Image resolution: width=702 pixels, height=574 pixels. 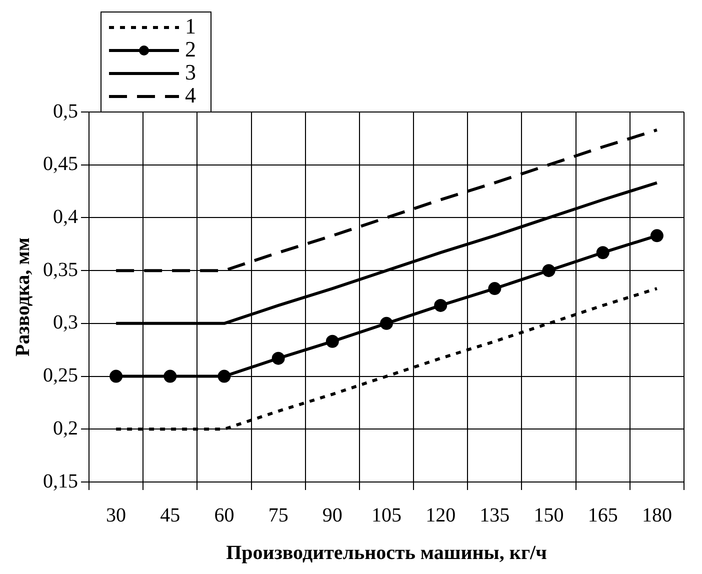 I want to click on y-tick-label: 0,25, so click(x=60, y=375).